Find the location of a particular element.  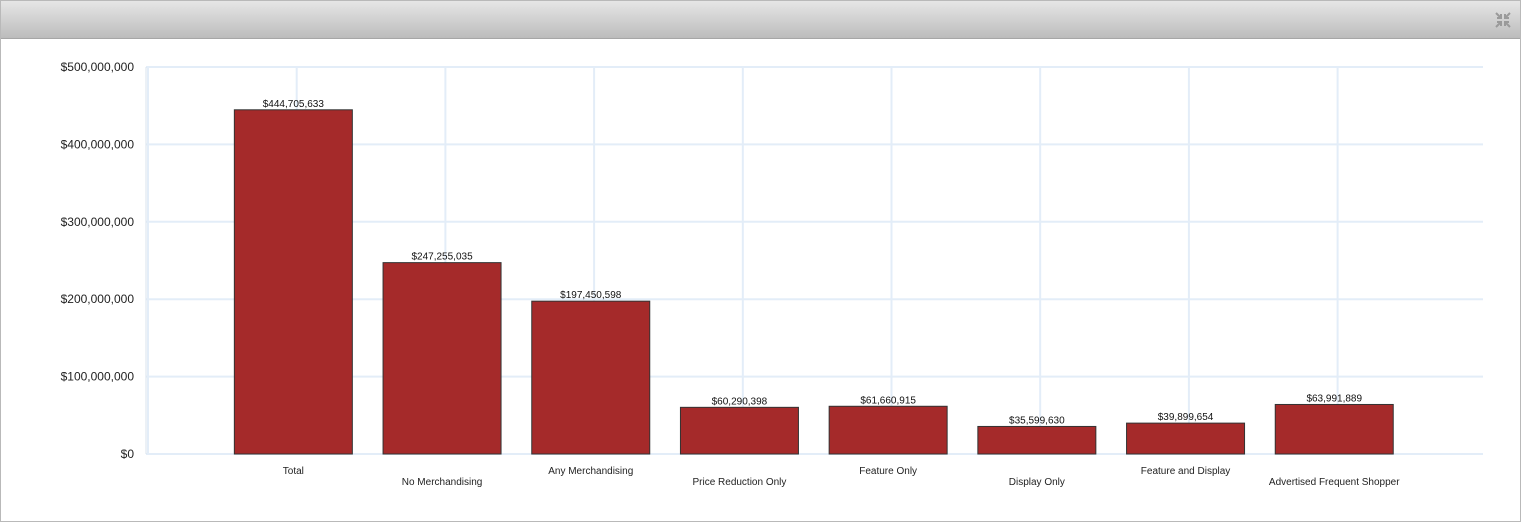

y-tick-label: $200,000,000 is located at coordinates (98, 299).